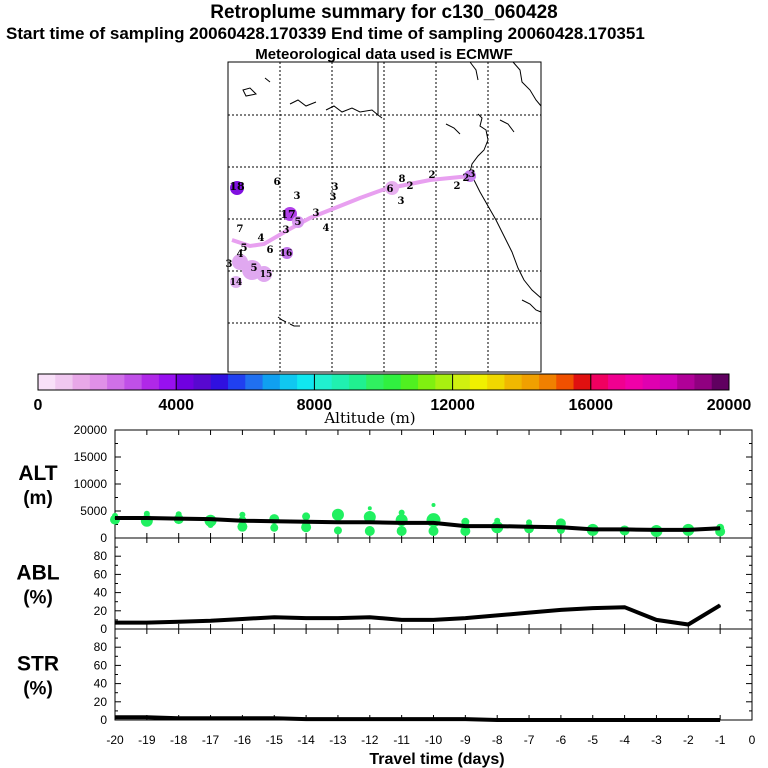 This screenshot has width=768, height=768. Describe the element at coordinates (434, 740) in the screenshot. I see `xtick-label: -10` at that location.